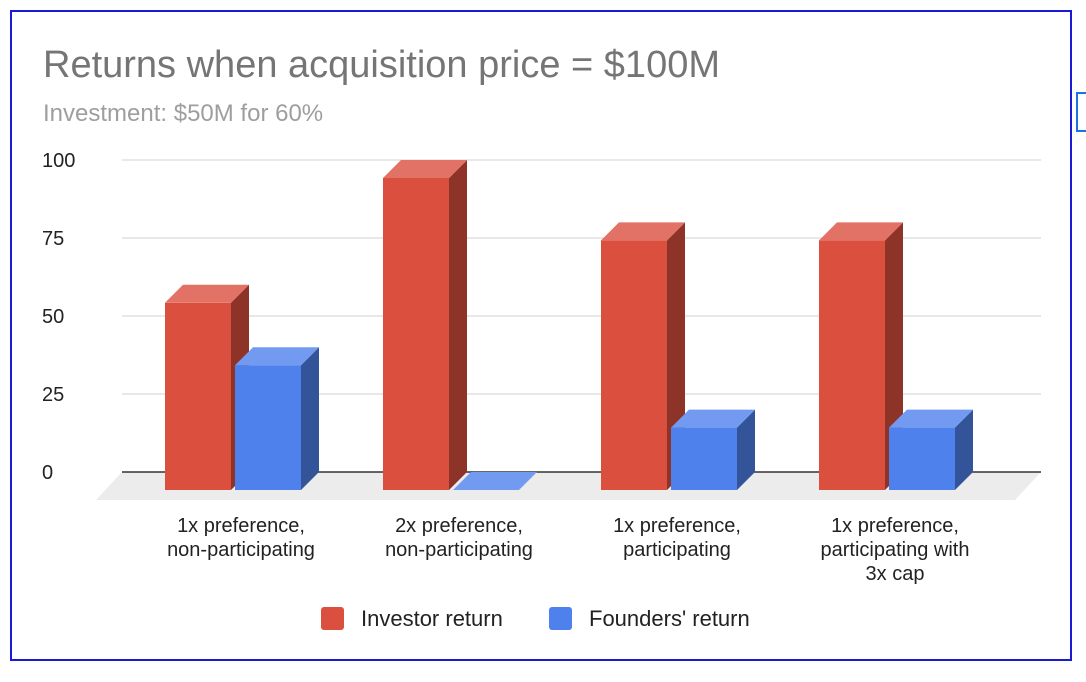  I want to click on legend-label: Investor return, so click(432, 618).